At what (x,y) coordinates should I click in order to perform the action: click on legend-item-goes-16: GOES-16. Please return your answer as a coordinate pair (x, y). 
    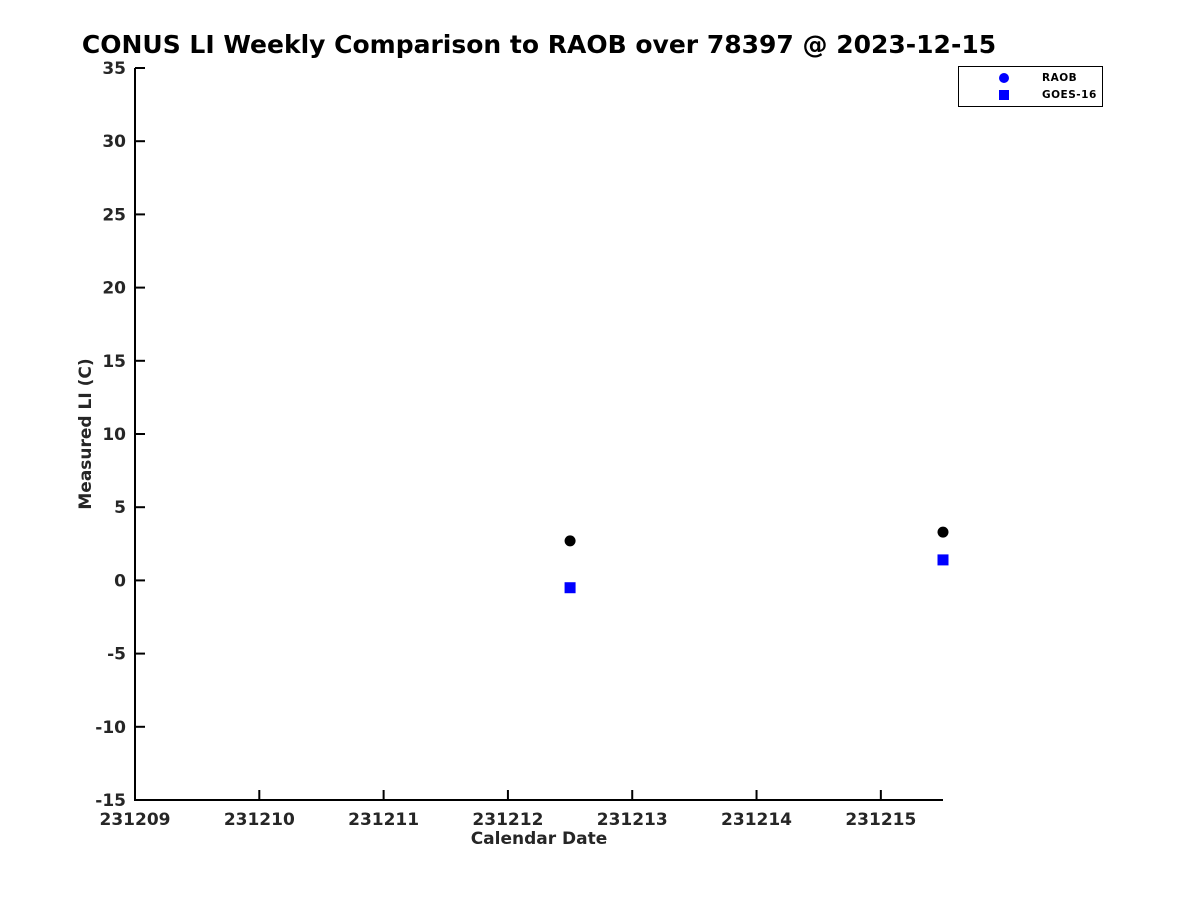
    Looking at the image, I should click on (1030, 95).